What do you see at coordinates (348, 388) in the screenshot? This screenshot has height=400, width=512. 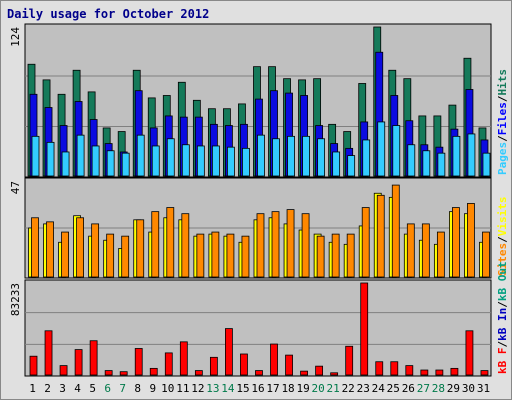 I see `x-tick-label: 22` at bounding box center [348, 388].